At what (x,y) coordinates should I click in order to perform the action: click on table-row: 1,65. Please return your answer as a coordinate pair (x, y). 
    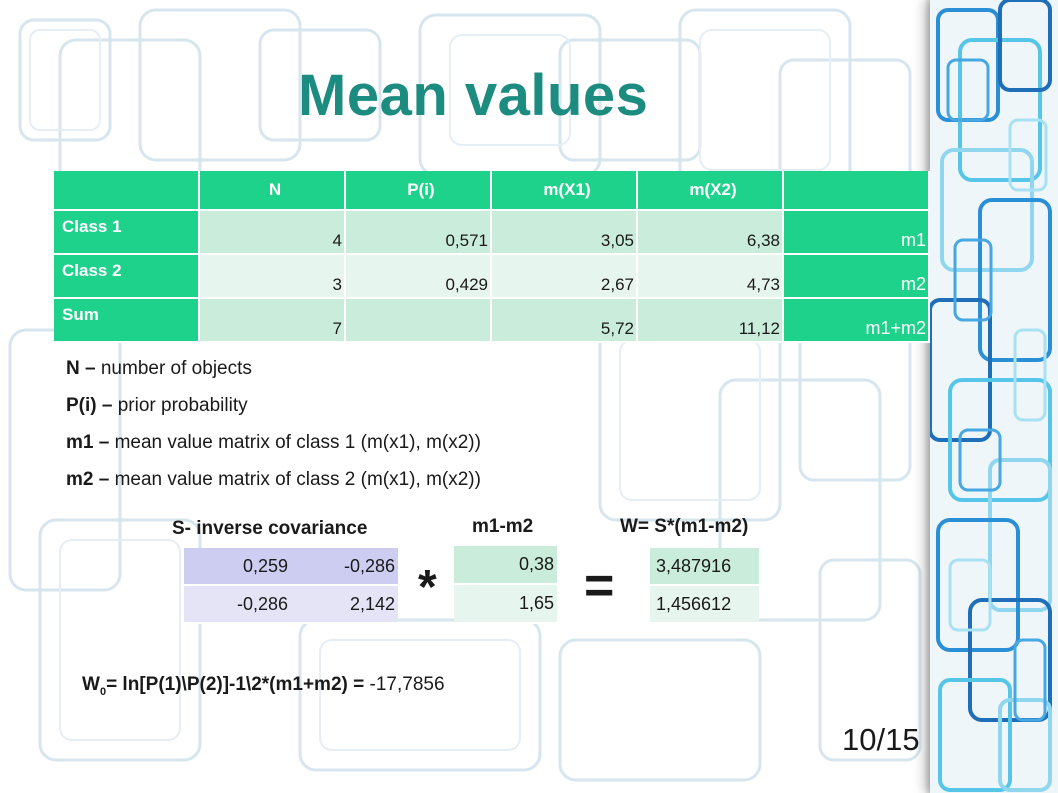
    Looking at the image, I should click on (505, 604).